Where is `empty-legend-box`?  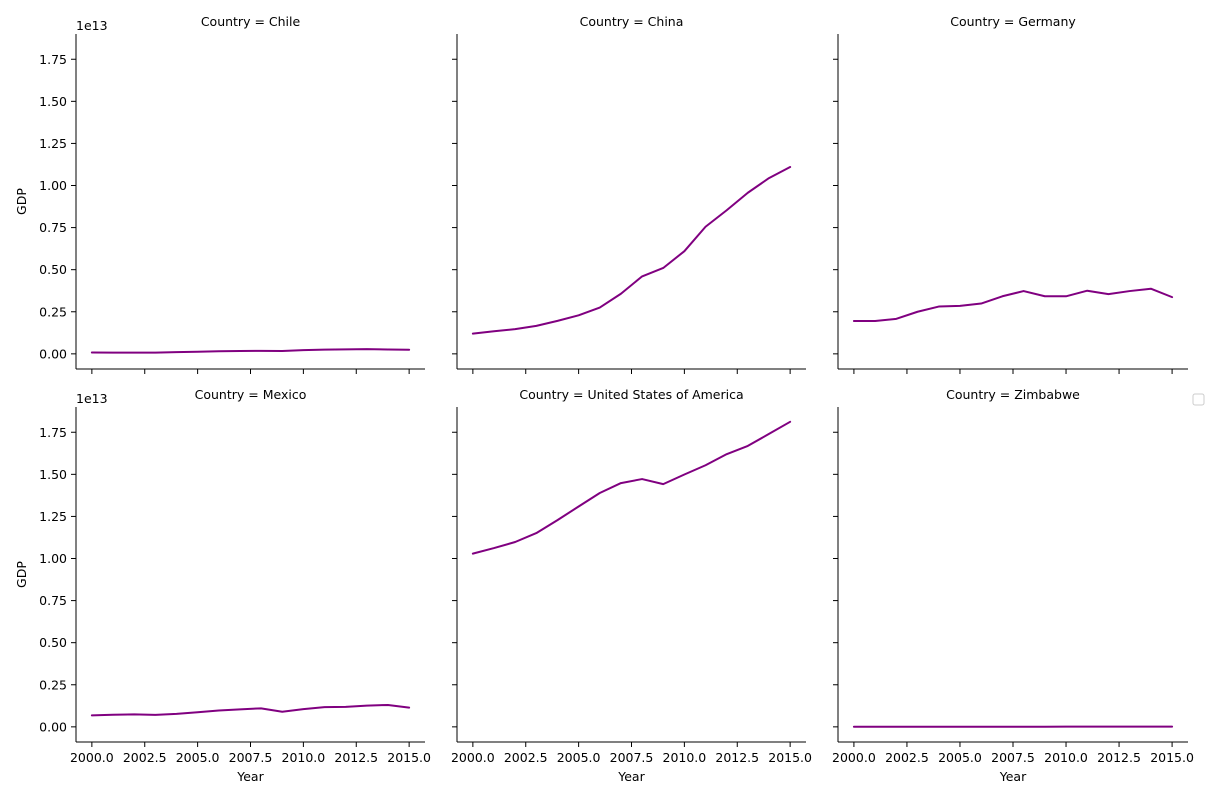
empty-legend-box is located at coordinates (1198, 399).